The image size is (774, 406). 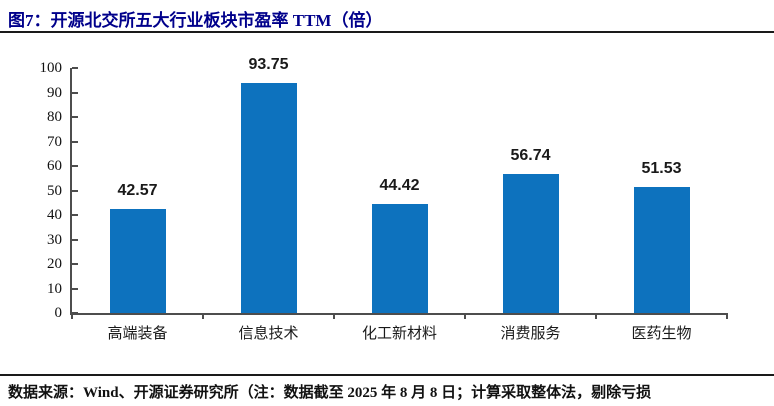 I want to click on x-tick-label: 信息技术, so click(x=268, y=334).